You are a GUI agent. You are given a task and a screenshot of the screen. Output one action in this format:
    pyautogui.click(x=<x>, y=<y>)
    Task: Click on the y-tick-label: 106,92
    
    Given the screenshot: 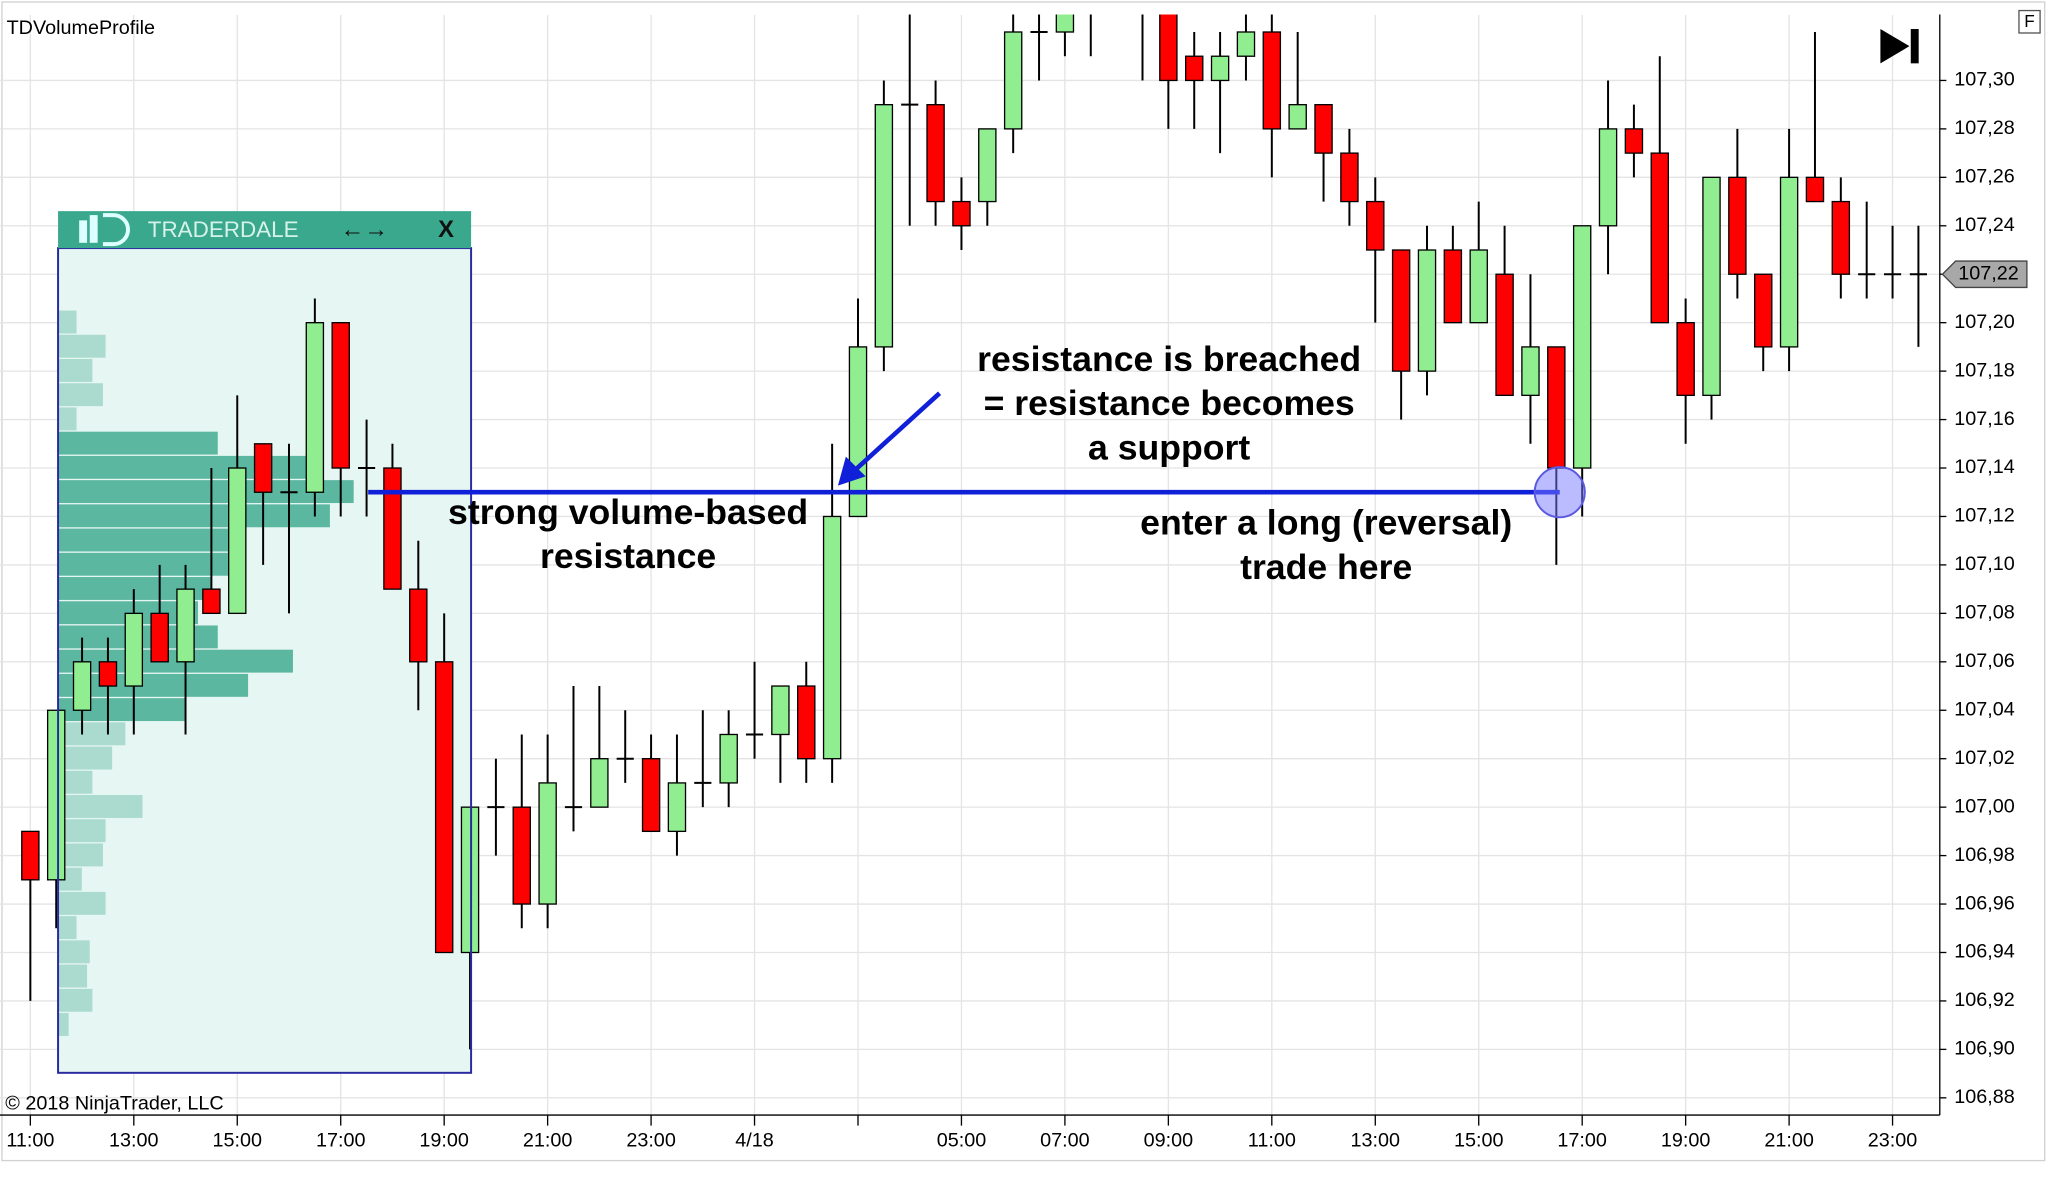 What is the action you would take?
    pyautogui.click(x=1984, y=1000)
    